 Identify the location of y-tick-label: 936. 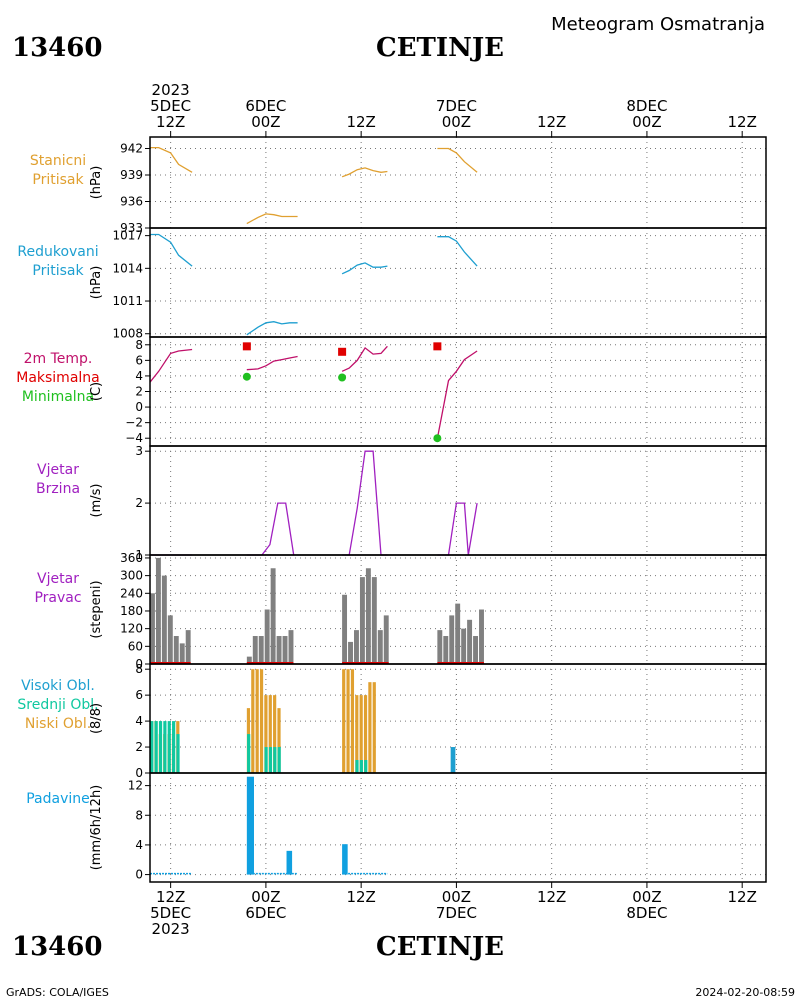
(131, 201).